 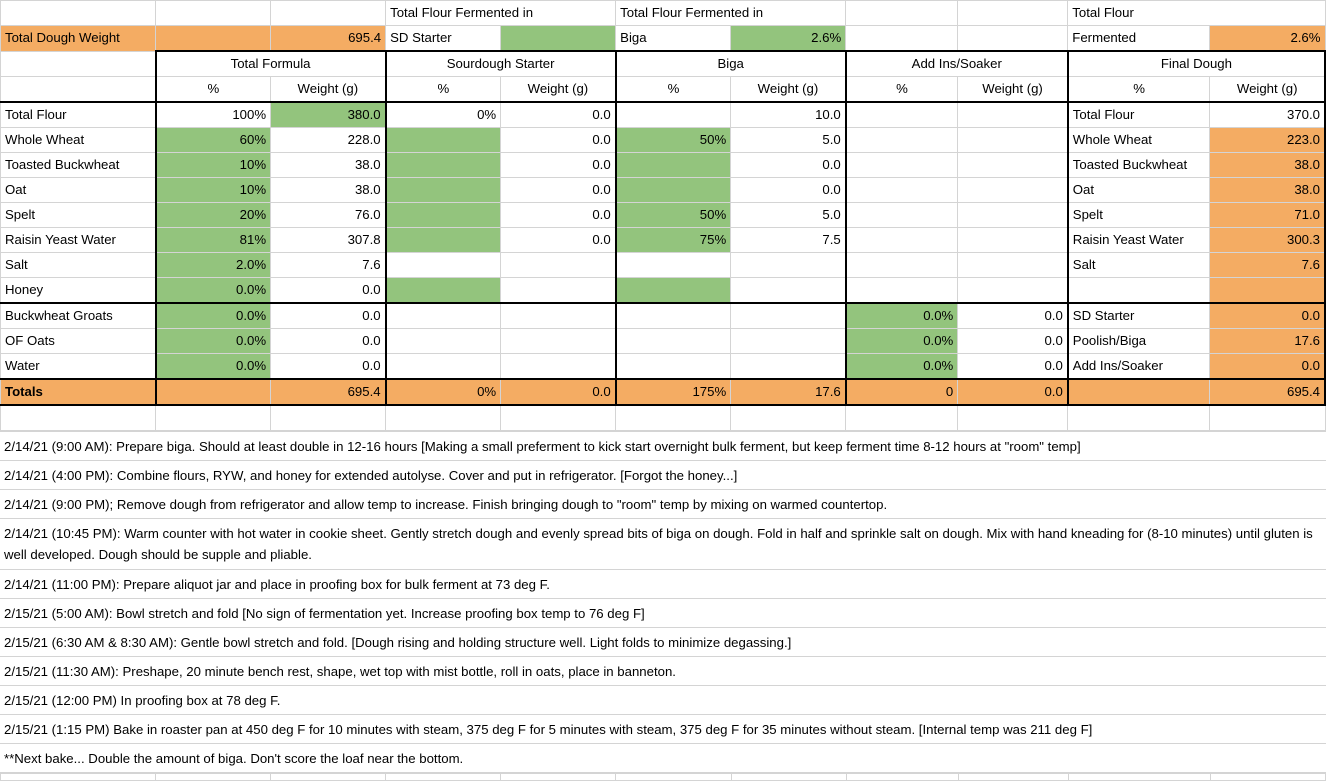 What do you see at coordinates (328, 240) in the screenshot?
I see `cell-total-formula-weight: 307.8` at bounding box center [328, 240].